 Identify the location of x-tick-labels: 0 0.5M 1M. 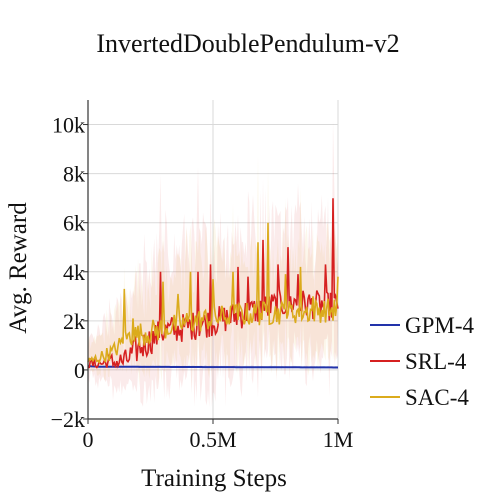
(218, 439).